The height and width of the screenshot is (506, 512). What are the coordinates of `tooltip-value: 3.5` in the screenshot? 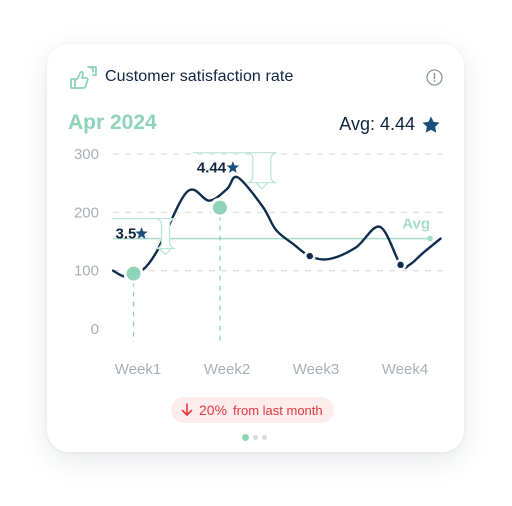 It's located at (126, 234).